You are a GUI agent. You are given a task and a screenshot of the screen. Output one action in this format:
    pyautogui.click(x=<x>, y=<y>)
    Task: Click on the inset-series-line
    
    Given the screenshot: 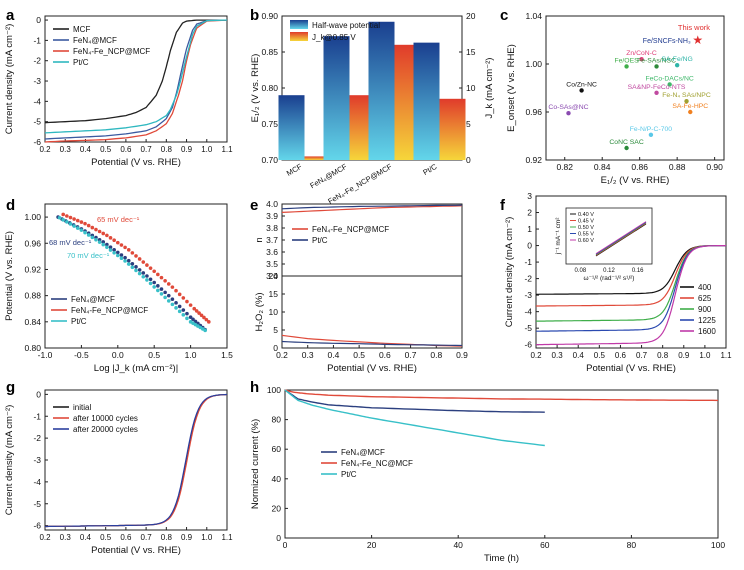 What is the action you would take?
    pyautogui.click(x=621, y=237)
    